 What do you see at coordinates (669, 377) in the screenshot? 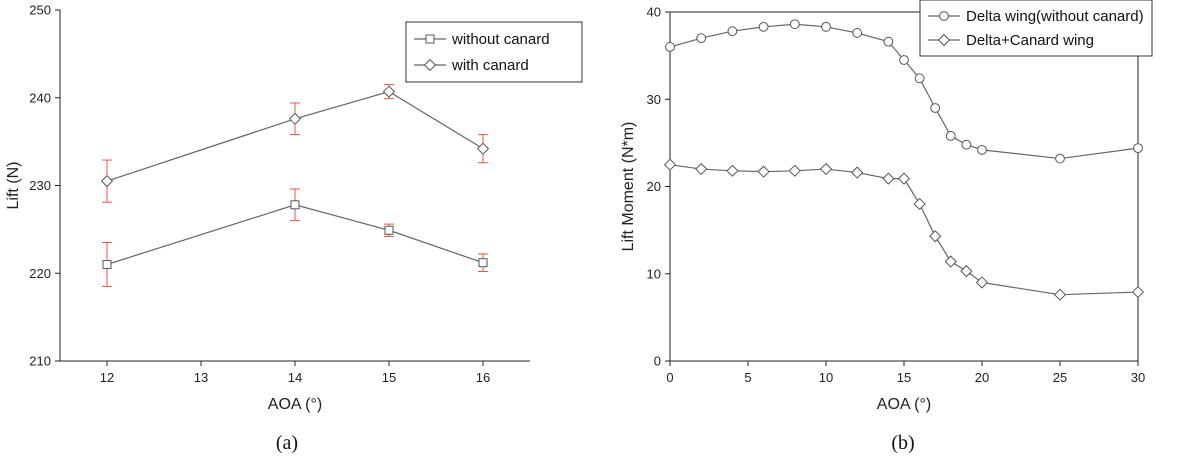
I see `x-tick-label: 0` at bounding box center [669, 377].